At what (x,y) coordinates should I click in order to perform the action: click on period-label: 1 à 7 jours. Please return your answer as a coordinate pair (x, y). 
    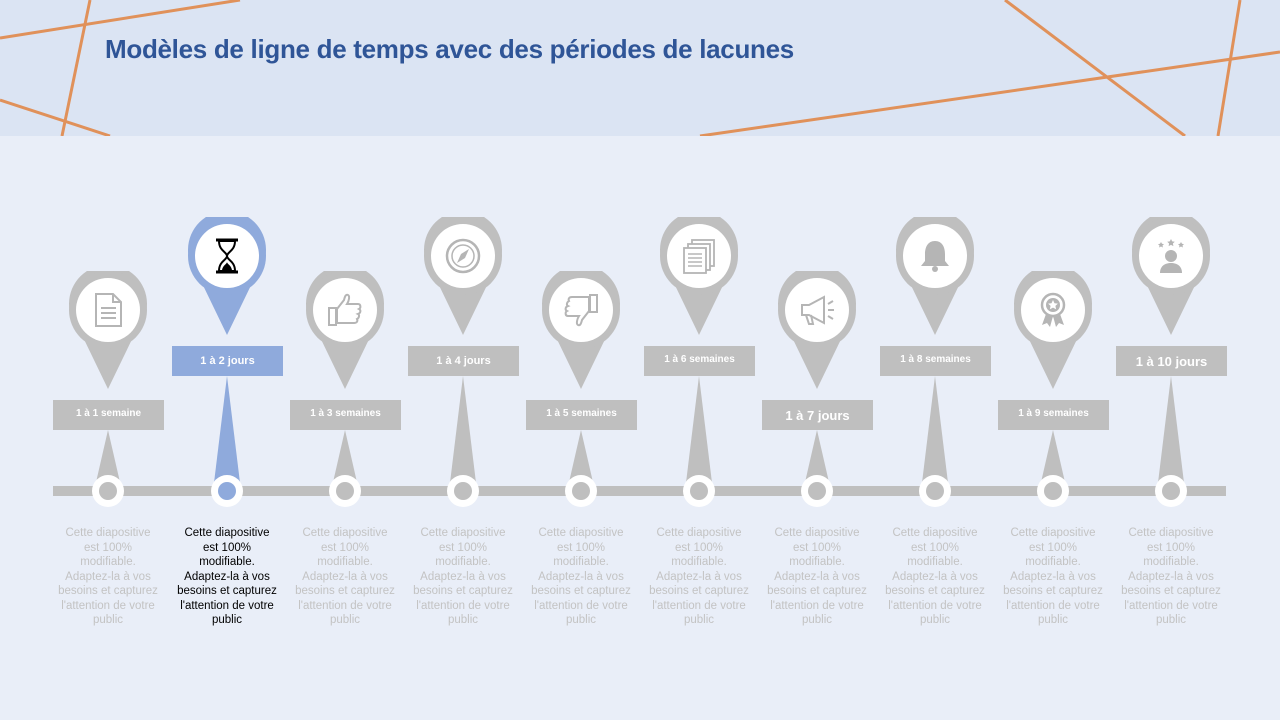
    Looking at the image, I should click on (817, 415).